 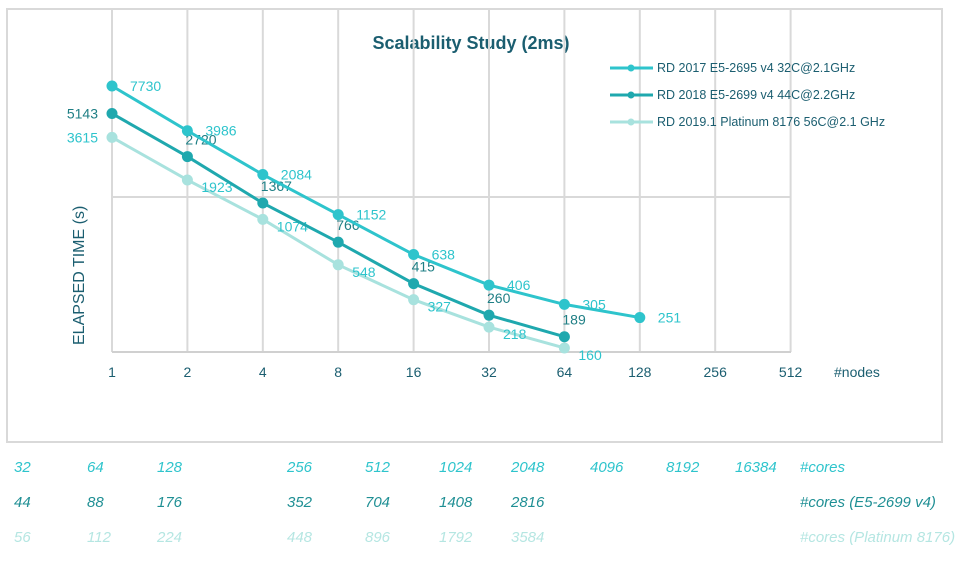 What do you see at coordinates (771, 122) in the screenshot?
I see `legend-entry: RD 2019.1 Platinum 8176 56C@2.1 GHz` at bounding box center [771, 122].